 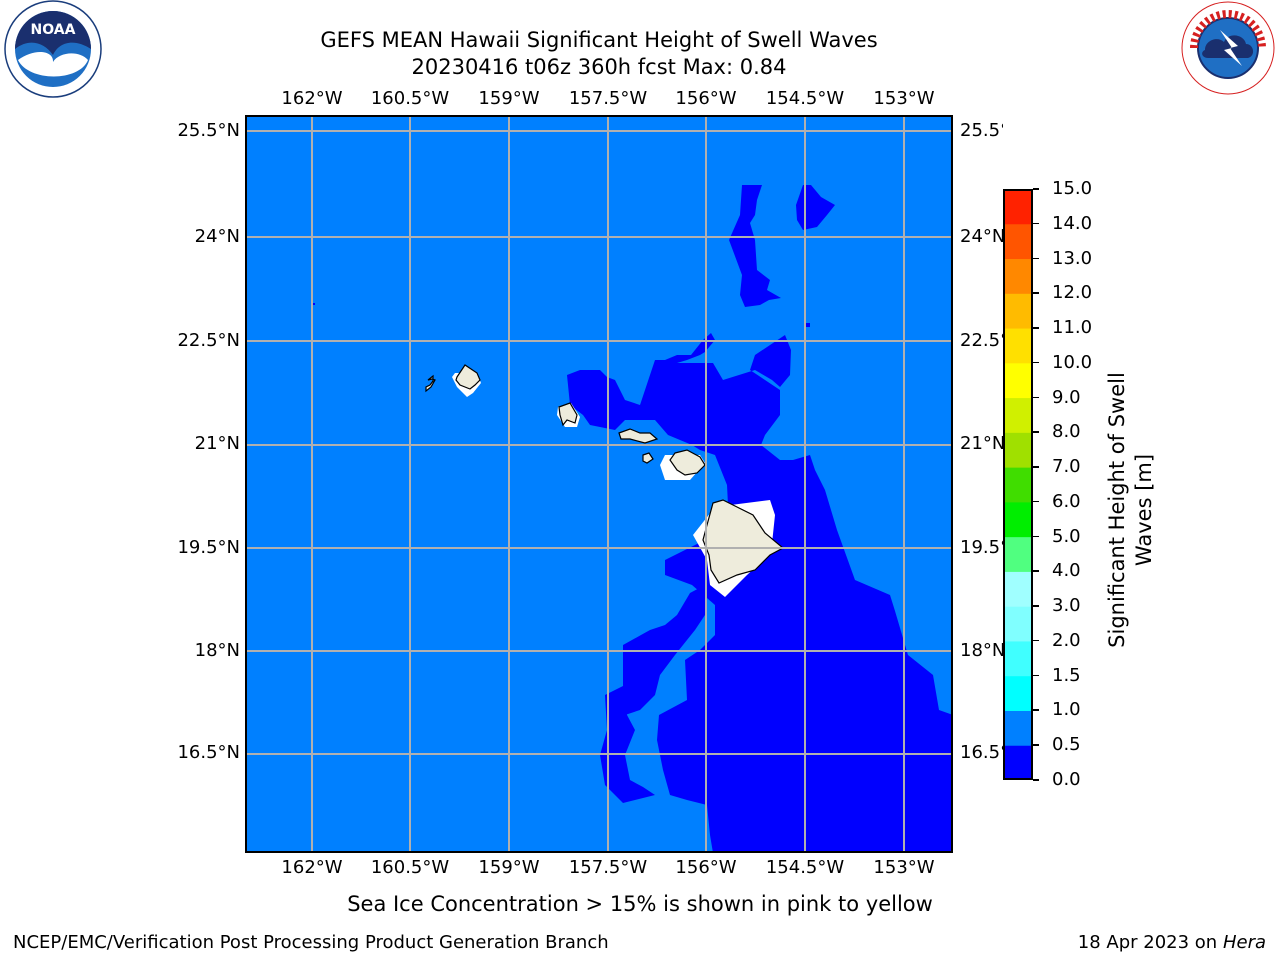 I want to click on colorbar-label-line2: Waves [m], so click(x=1144, y=510).